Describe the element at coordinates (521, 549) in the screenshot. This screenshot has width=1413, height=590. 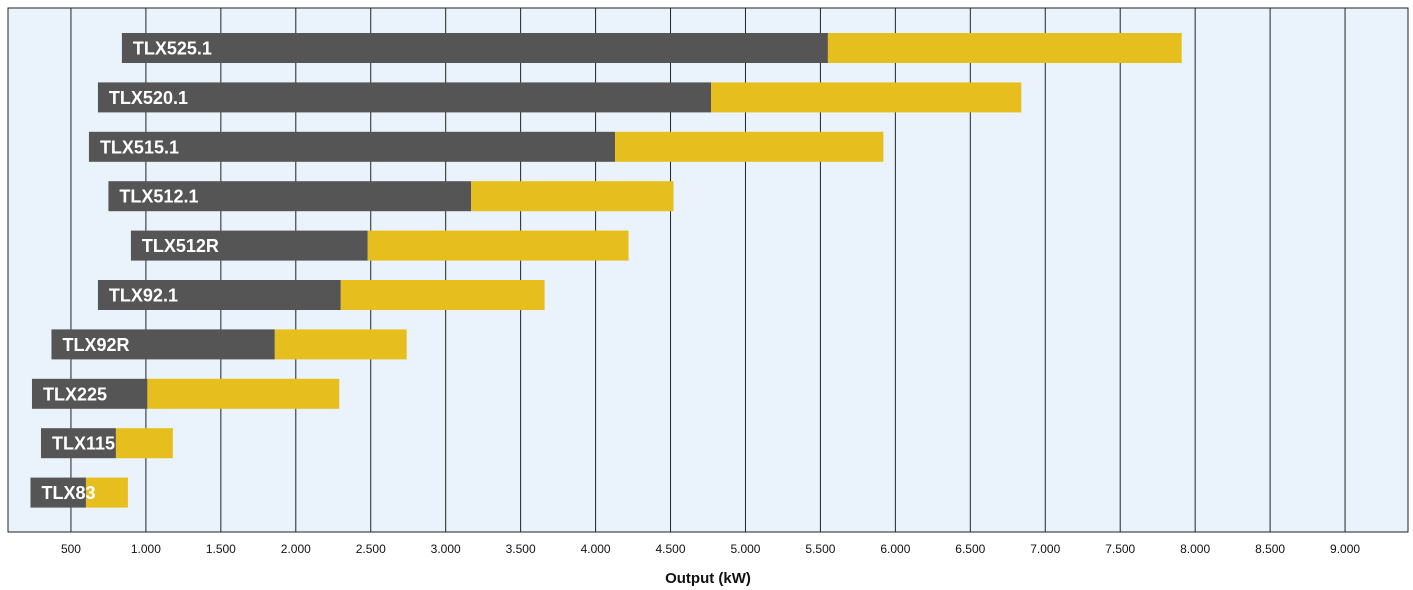
I see `x-tick-label: 3.500` at that location.